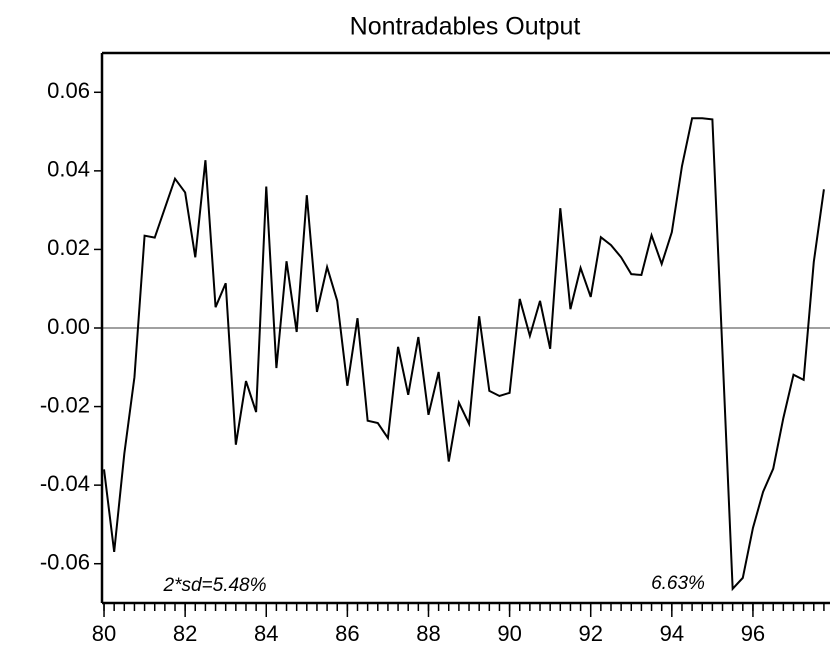 This screenshot has height=653, width=830. I want to click on x-tick-label: 92, so click(590, 633).